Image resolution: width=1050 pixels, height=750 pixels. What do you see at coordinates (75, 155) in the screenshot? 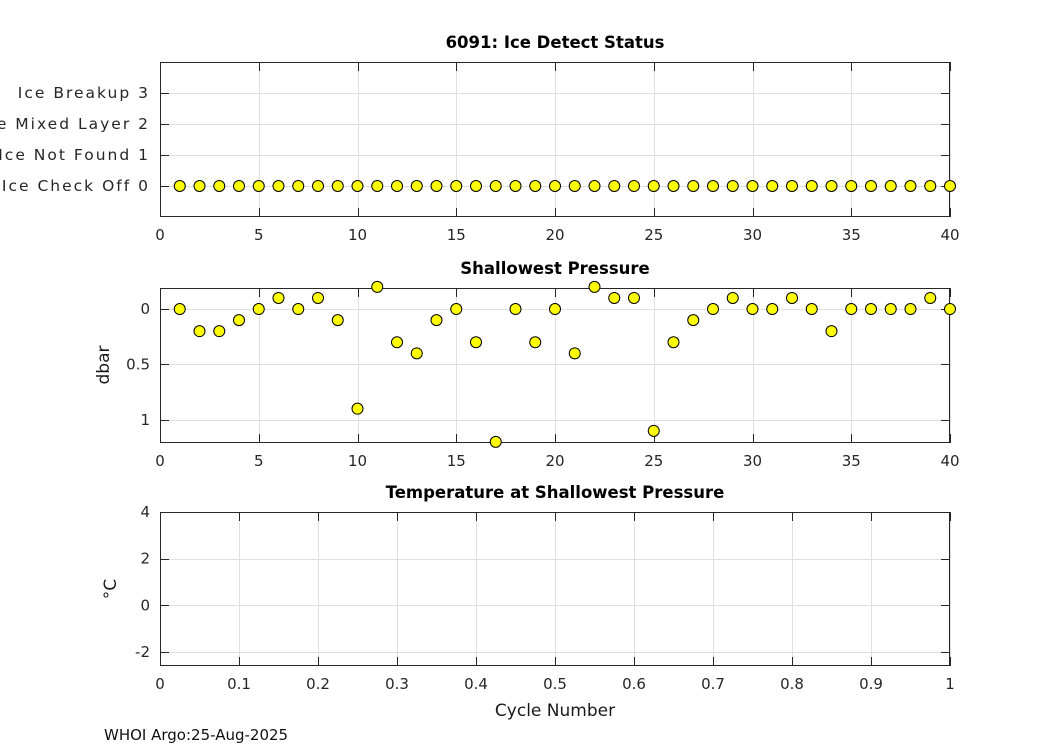
I see `y-tick-label: Ice Not Found 1` at bounding box center [75, 155].